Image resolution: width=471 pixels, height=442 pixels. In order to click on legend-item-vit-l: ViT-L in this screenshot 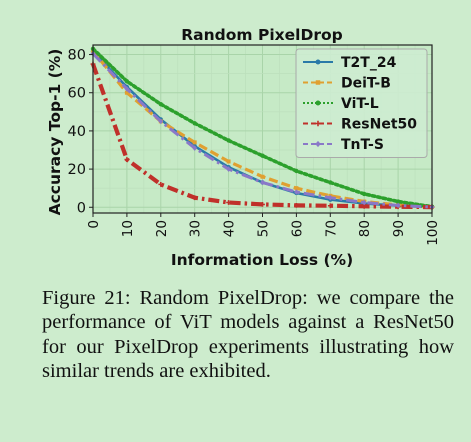, I will do `click(341, 104)`.